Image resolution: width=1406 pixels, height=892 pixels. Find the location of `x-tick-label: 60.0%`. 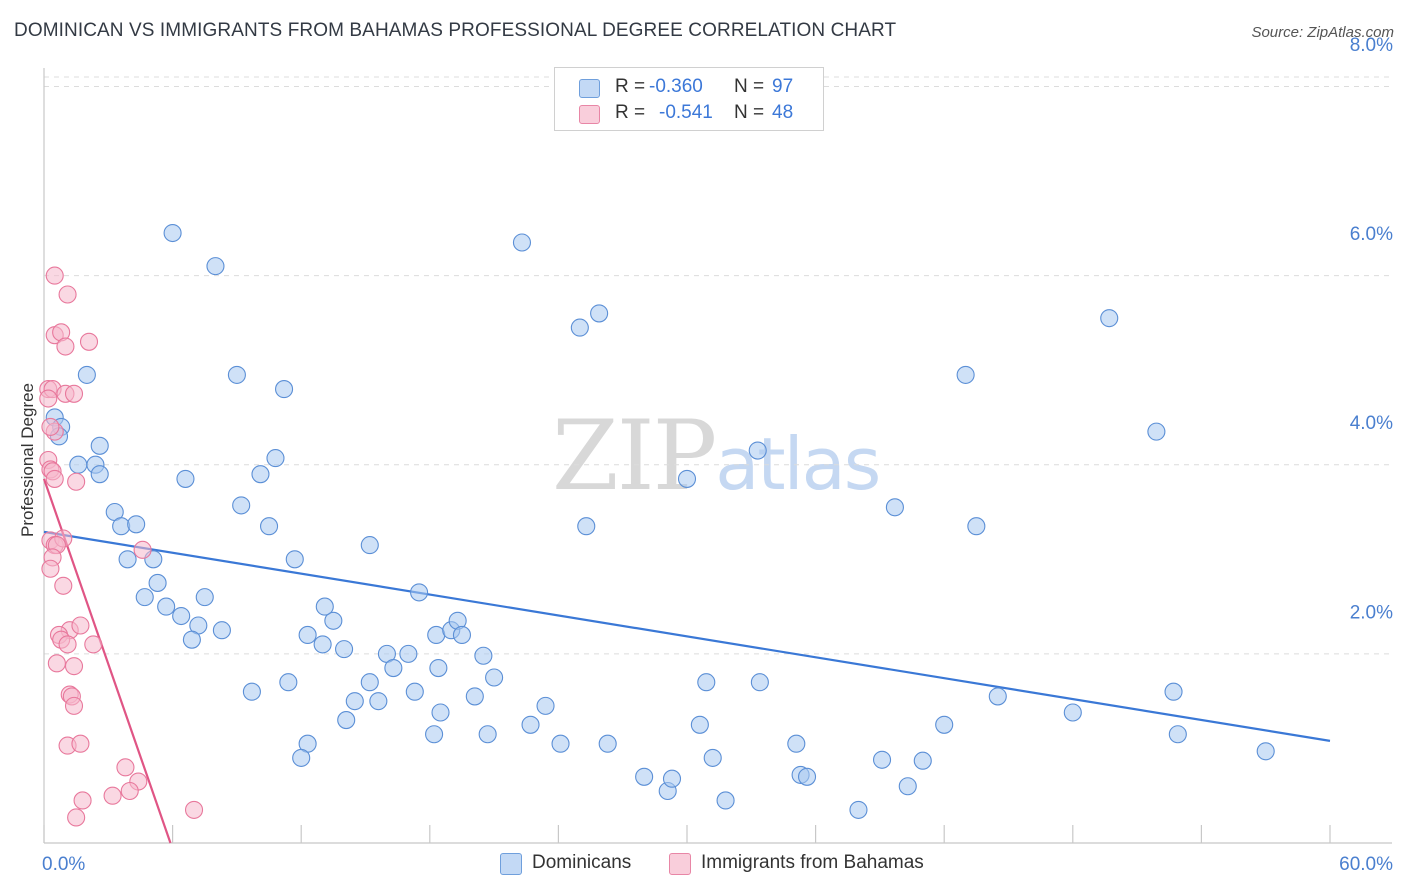

x-tick-label: 60.0% is located at coordinates (1366, 864).